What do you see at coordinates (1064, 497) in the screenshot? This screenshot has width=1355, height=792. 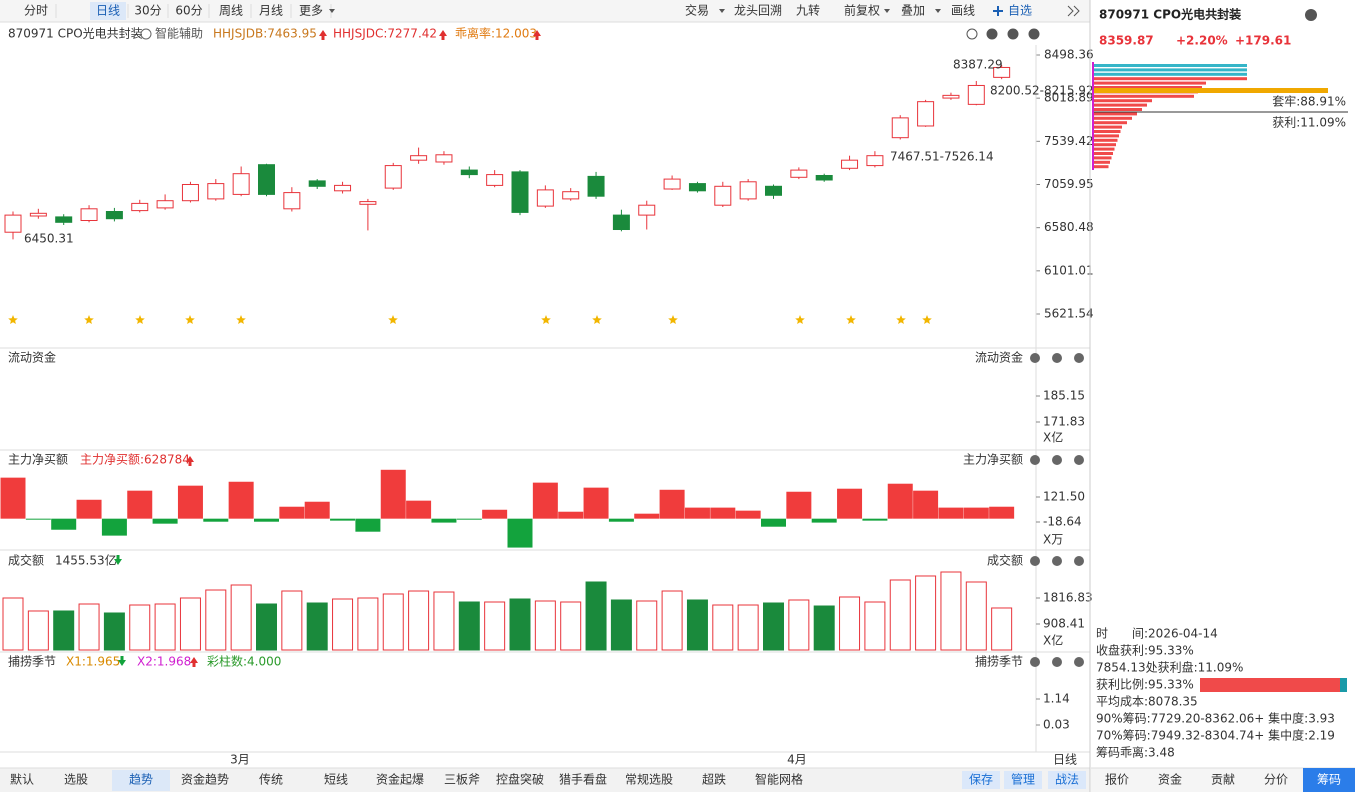 I see `y-tick-label: 121.50` at bounding box center [1064, 497].